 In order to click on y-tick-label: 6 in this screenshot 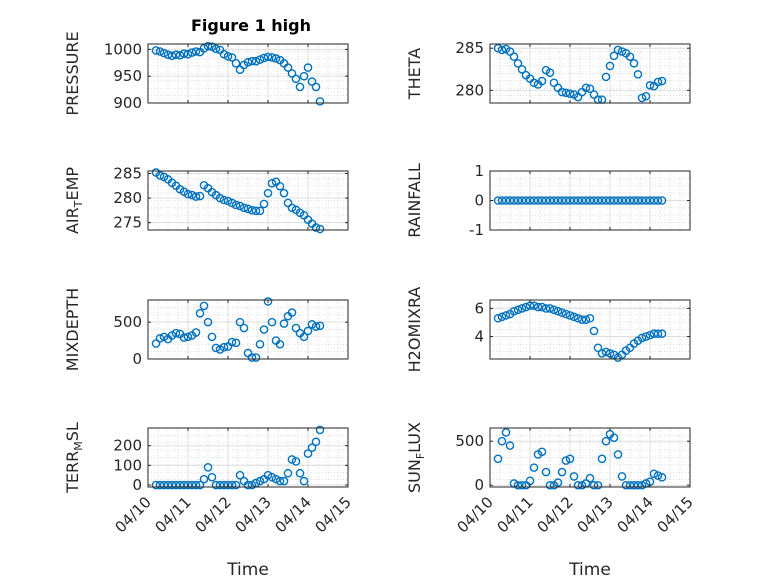, I will do `click(479, 308)`.